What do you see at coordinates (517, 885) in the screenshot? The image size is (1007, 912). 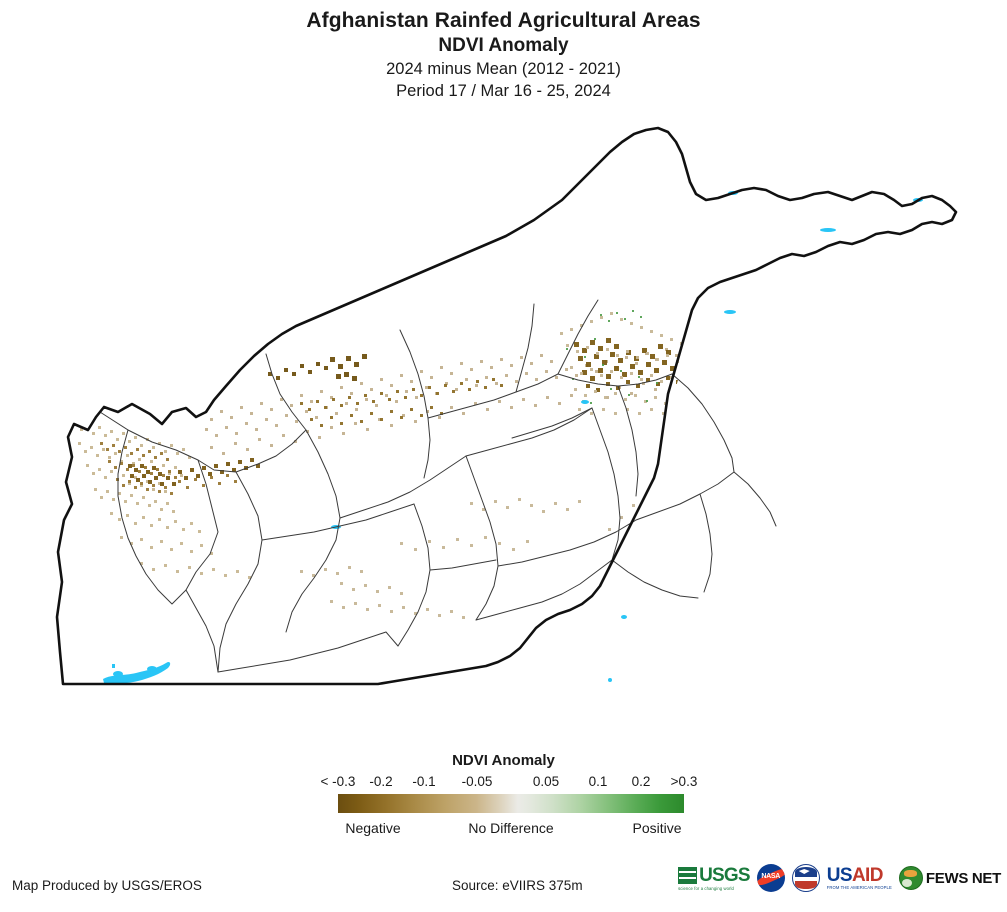 I see `data-source: Source: eVIIRS 375m` at bounding box center [517, 885].